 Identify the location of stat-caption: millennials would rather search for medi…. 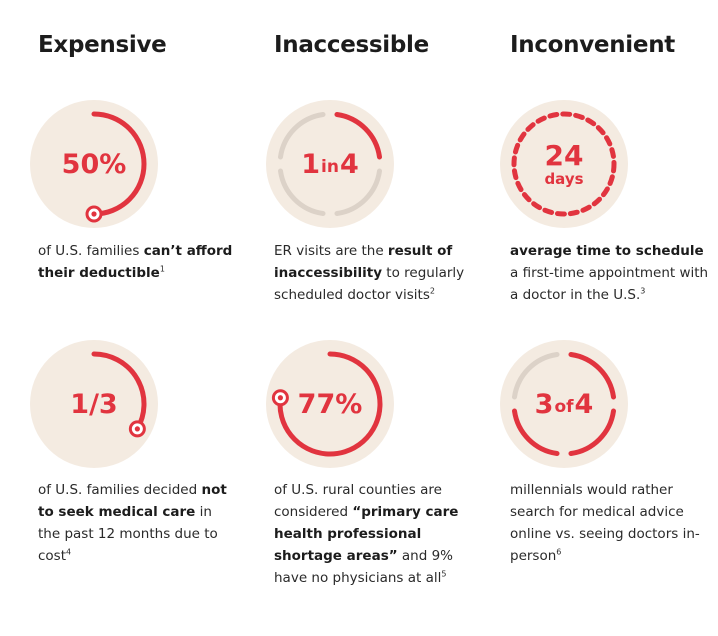
(610, 523).